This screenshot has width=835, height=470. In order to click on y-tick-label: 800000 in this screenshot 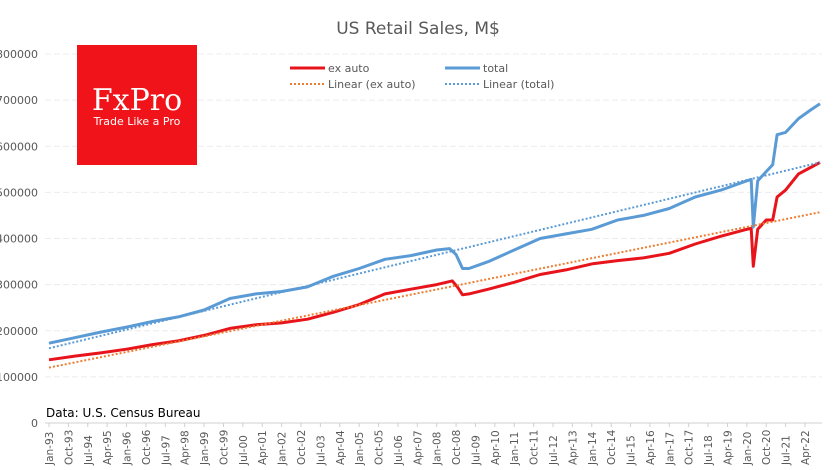, I will do `click(19, 54)`.